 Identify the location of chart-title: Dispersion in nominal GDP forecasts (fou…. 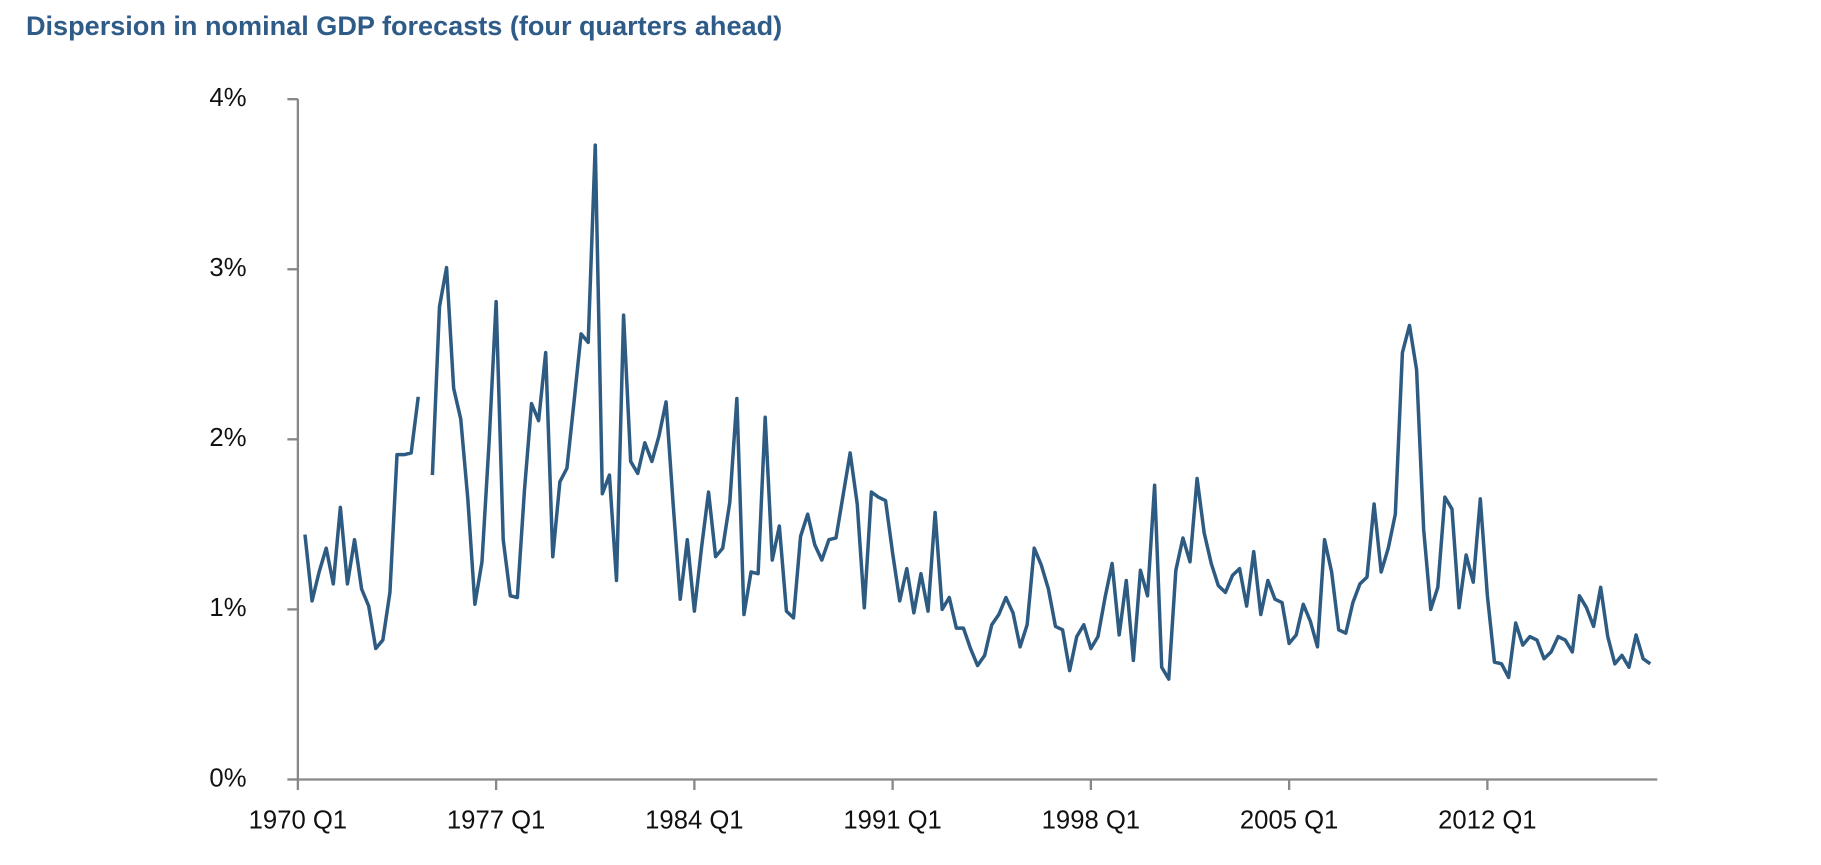
(404, 26).